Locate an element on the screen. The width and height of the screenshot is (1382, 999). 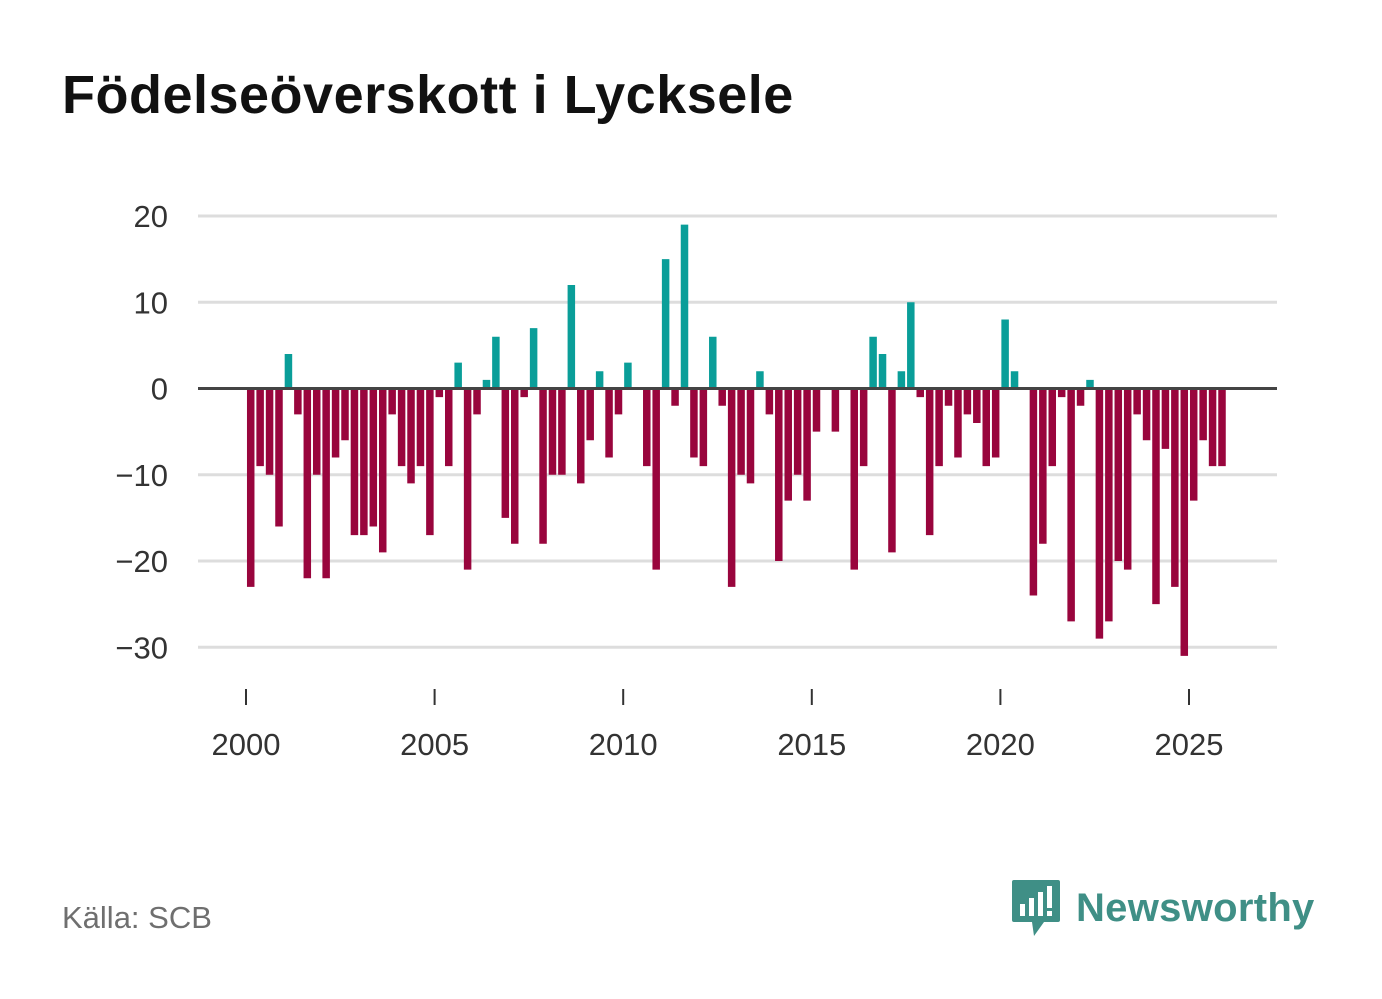
brand-logo: Newsworthy is located at coordinates (1162, 908).